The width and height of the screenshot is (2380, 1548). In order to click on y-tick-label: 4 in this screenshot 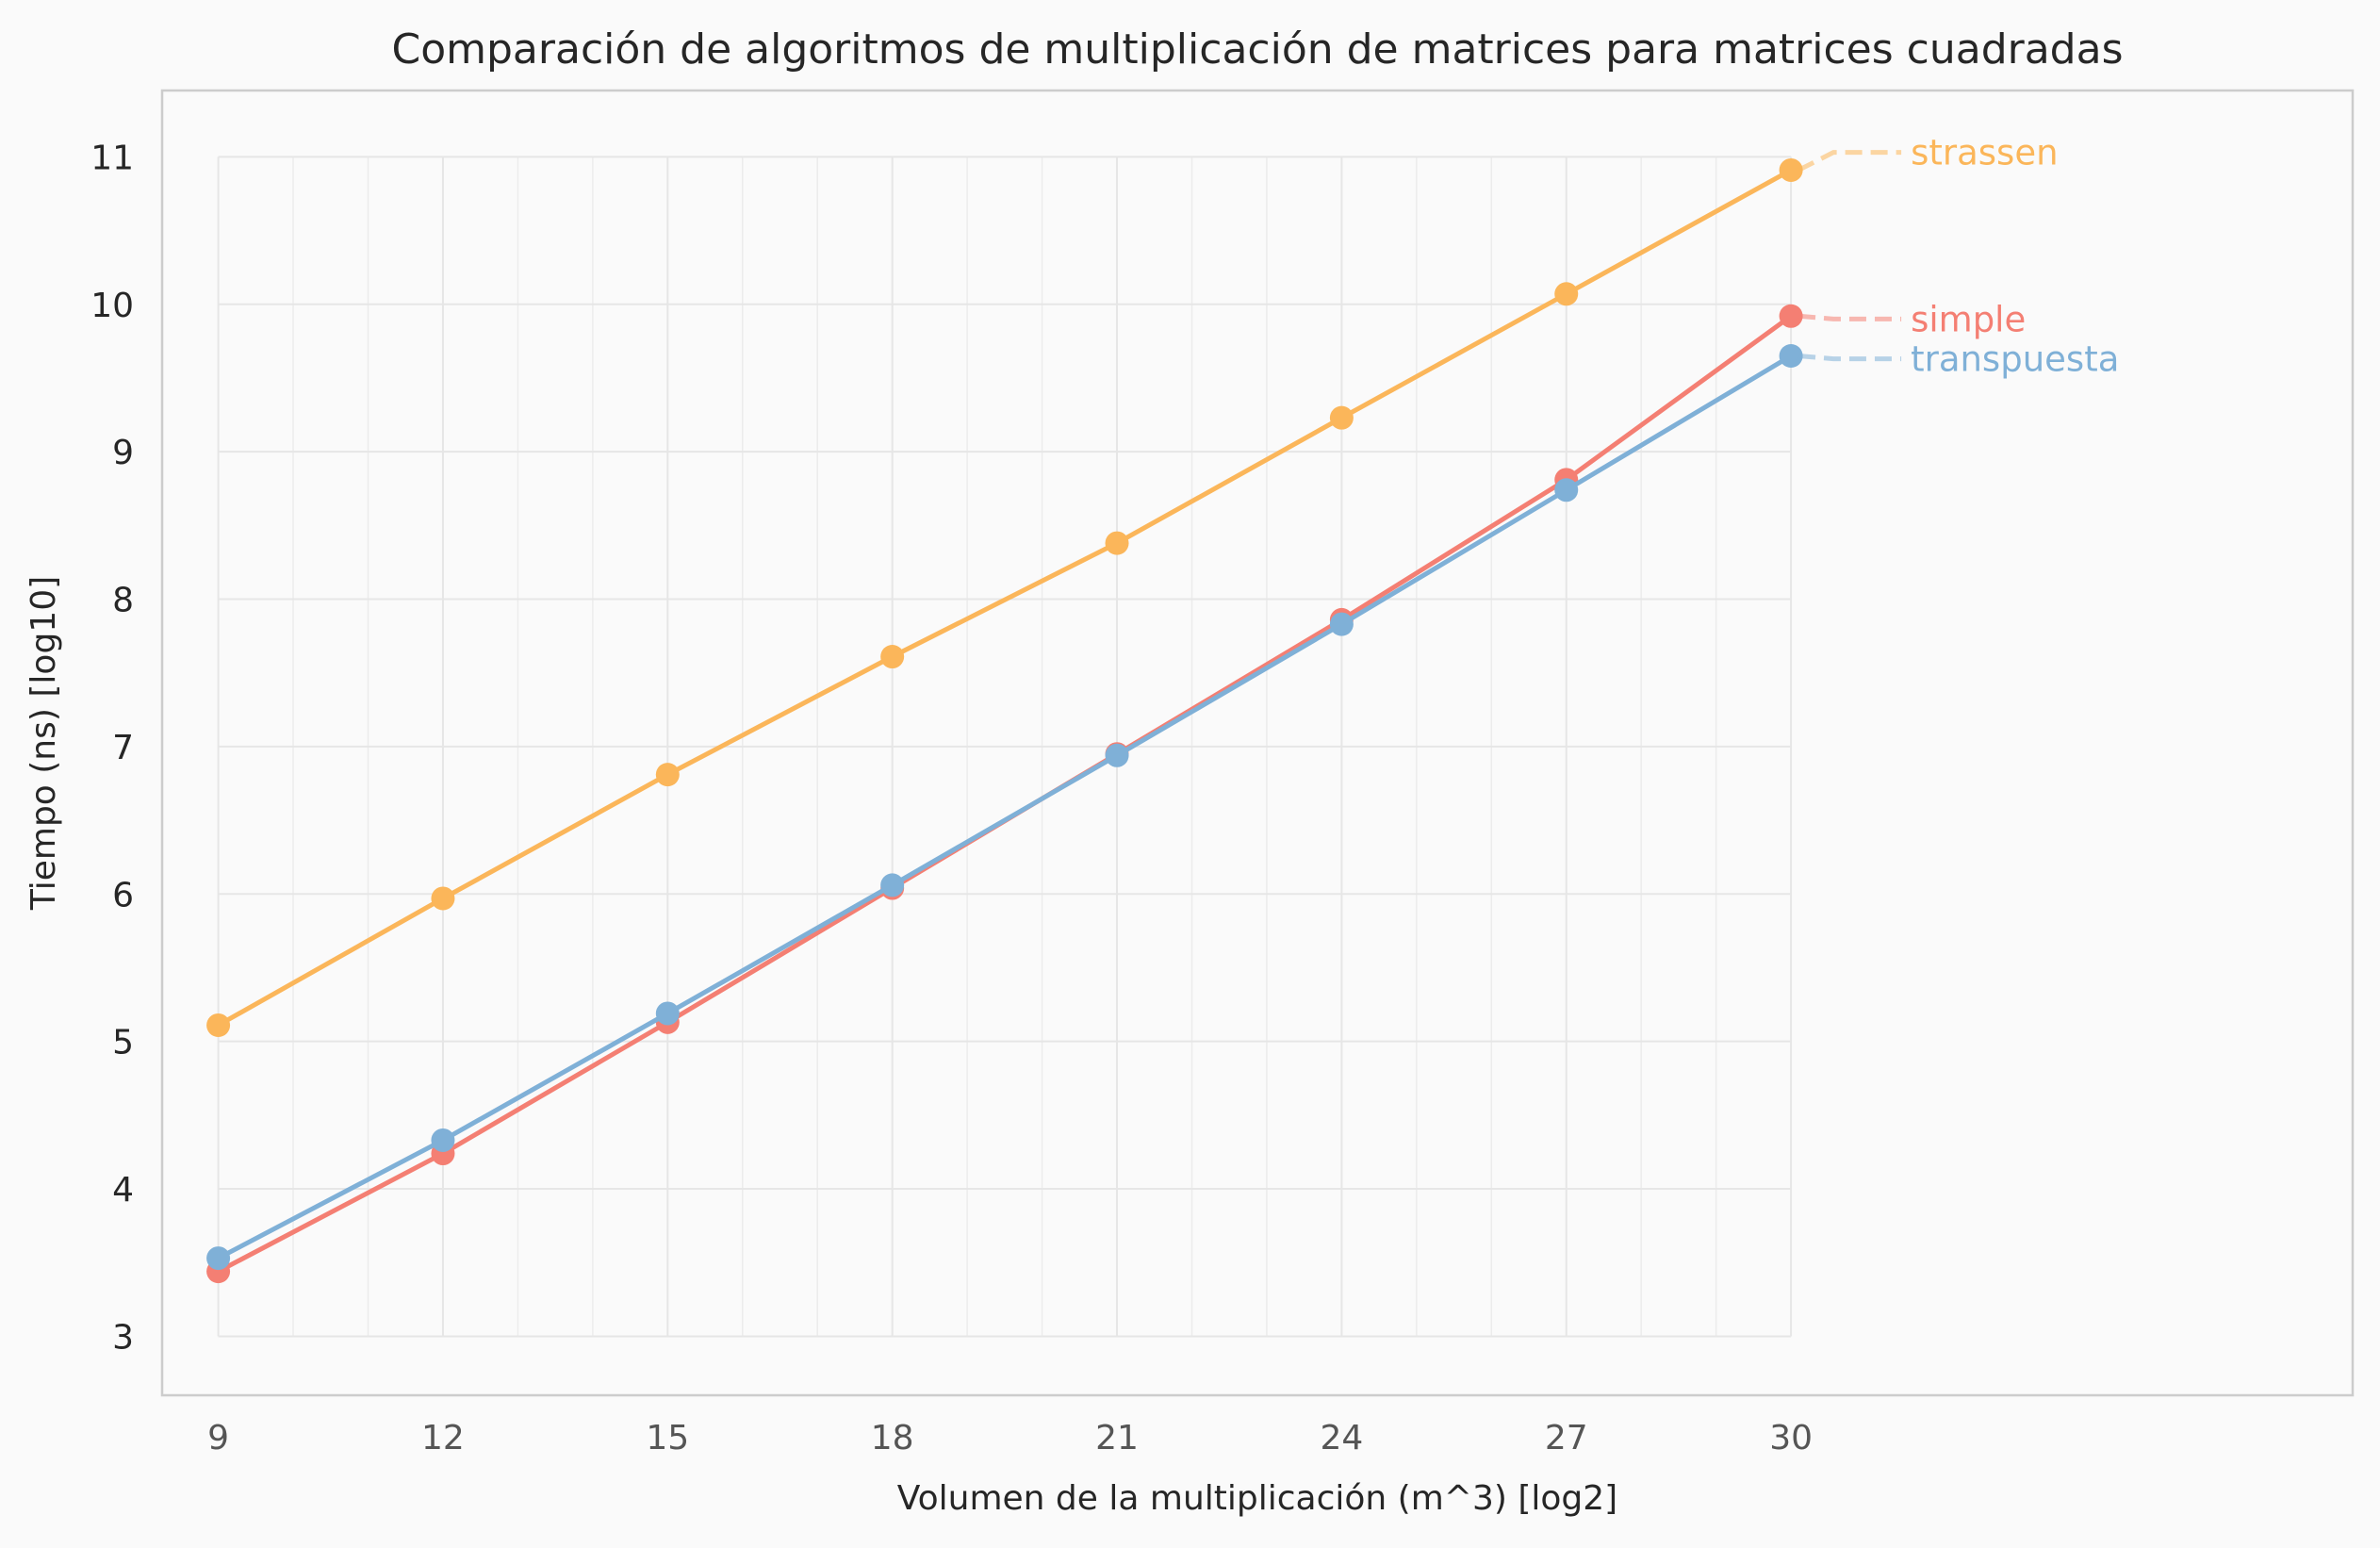, I will do `click(123, 1190)`.